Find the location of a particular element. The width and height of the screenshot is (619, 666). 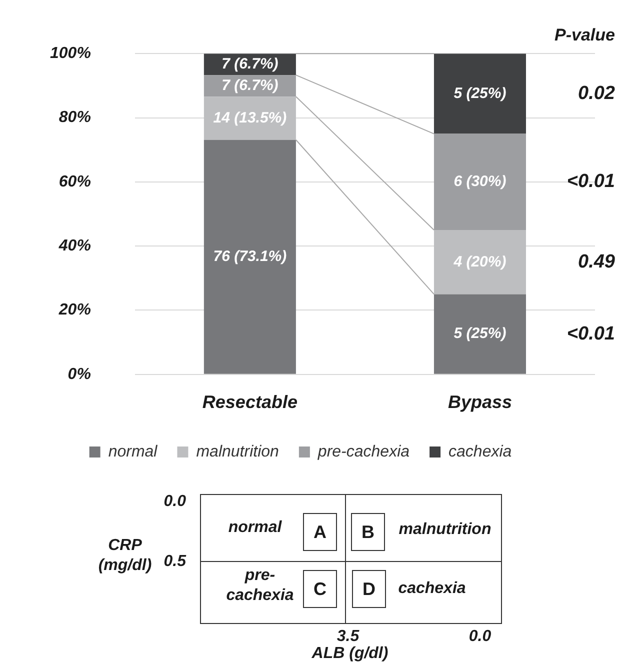

text: CRP (mg/dl) is located at coordinates (125, 555).